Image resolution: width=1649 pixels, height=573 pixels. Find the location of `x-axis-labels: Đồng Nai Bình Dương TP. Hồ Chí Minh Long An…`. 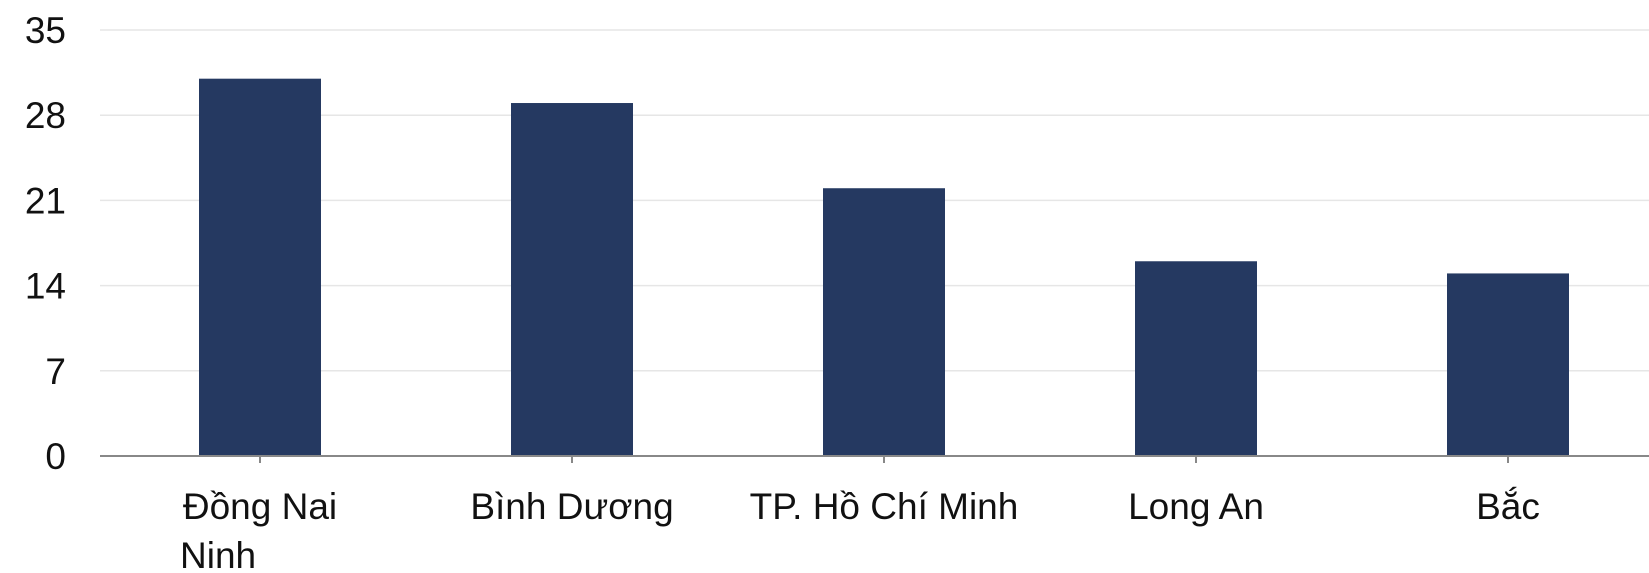

x-axis-labels: Đồng Nai Bình Dương TP. Hồ Chí Minh Long An… is located at coordinates (860, 529).